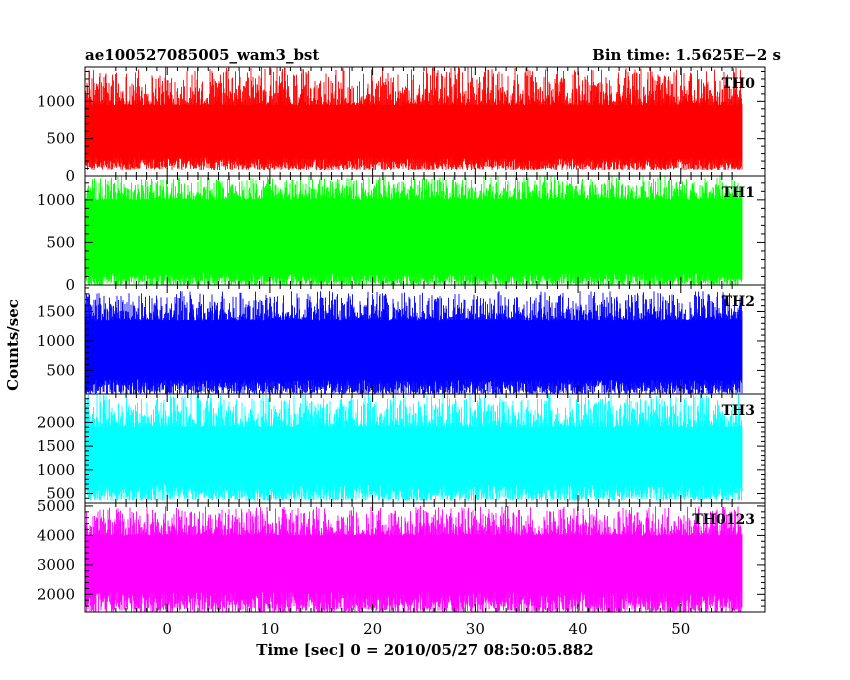  Describe the element at coordinates (680, 629) in the screenshot. I see `xtick-label: 50` at that location.